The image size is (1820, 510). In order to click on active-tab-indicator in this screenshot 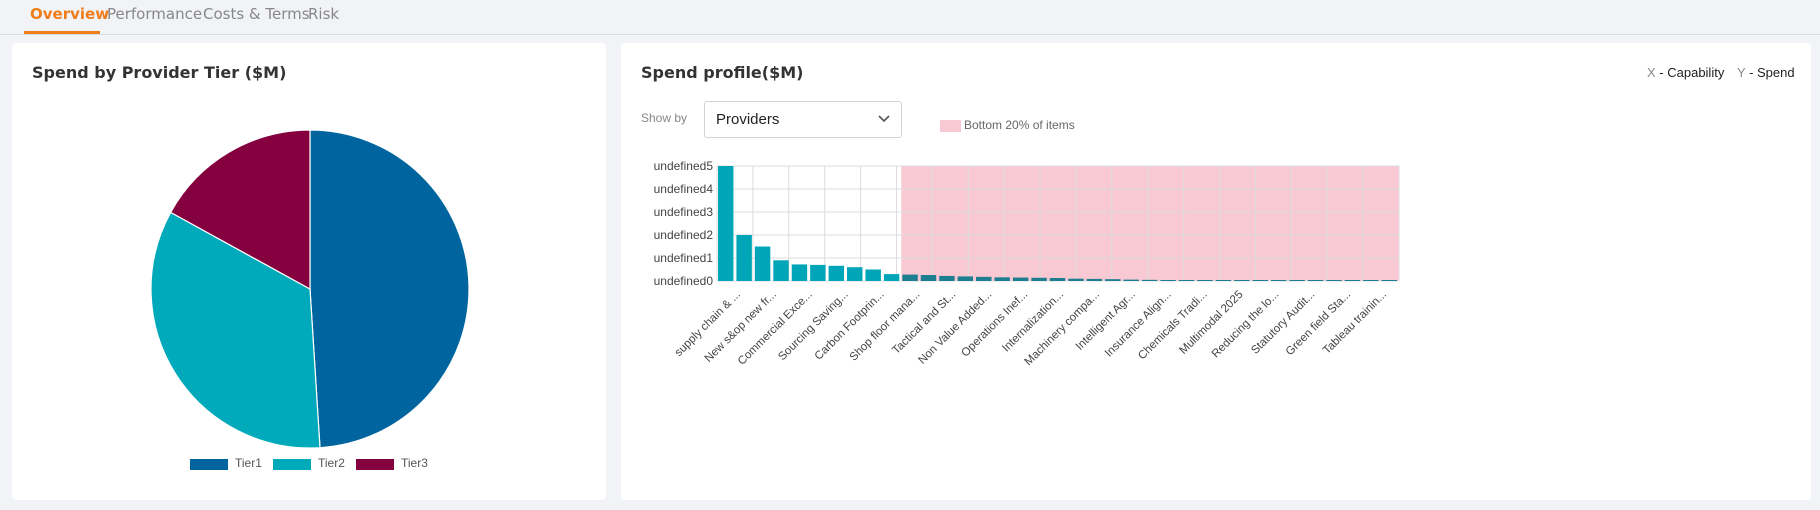, I will do `click(62, 32)`.